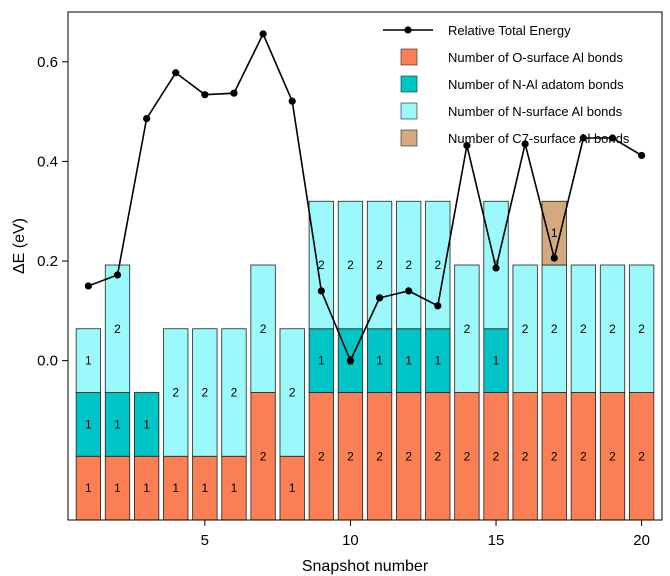 Image resolution: width=670 pixels, height=576 pixels. What do you see at coordinates (539, 138) in the screenshot?
I see `legend-entry-label: Number of C7-surface Al bonds` at bounding box center [539, 138].